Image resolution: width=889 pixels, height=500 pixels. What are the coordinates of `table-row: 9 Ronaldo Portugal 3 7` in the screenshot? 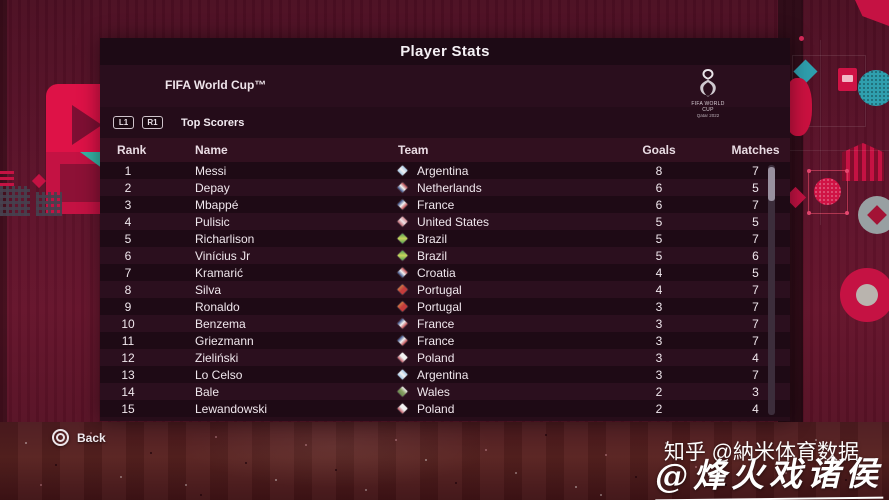 It's located at (445, 306).